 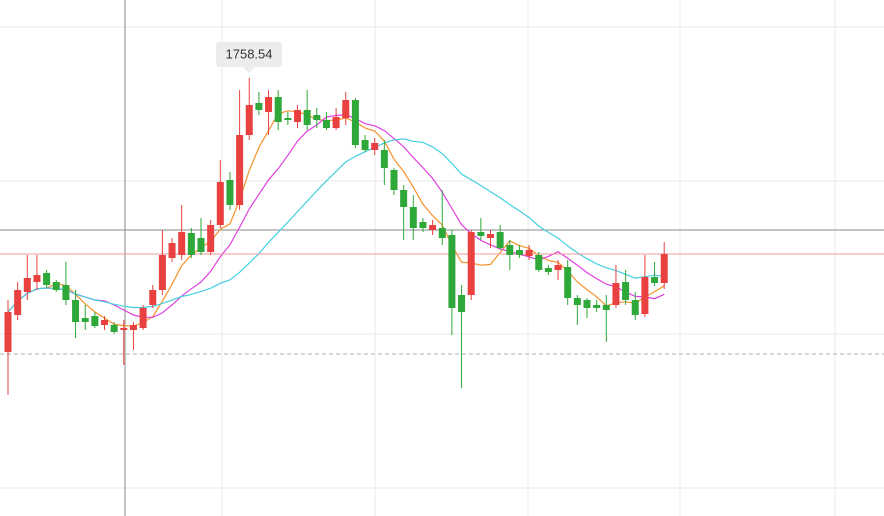 I want to click on tooltip: 1758.54, so click(x=249, y=57).